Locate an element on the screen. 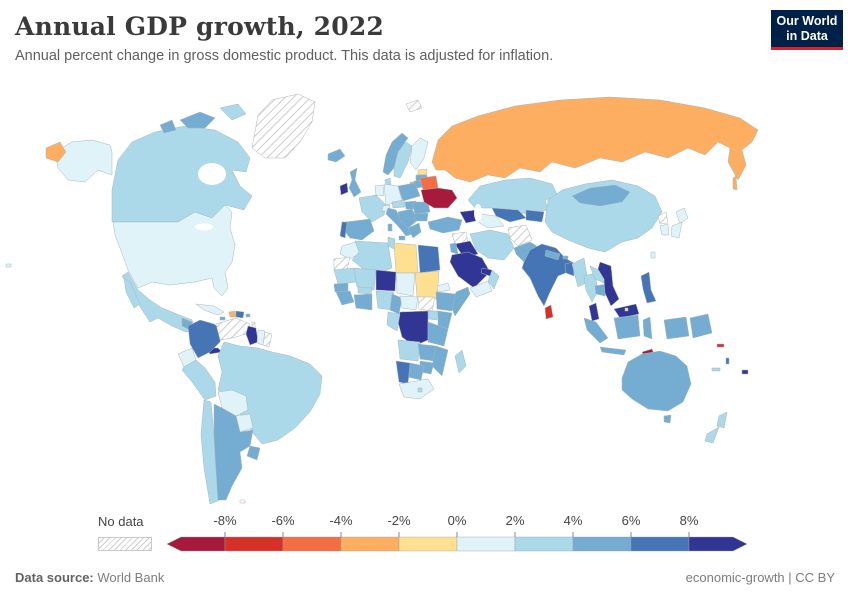  region-laos is located at coordinates (597, 274).